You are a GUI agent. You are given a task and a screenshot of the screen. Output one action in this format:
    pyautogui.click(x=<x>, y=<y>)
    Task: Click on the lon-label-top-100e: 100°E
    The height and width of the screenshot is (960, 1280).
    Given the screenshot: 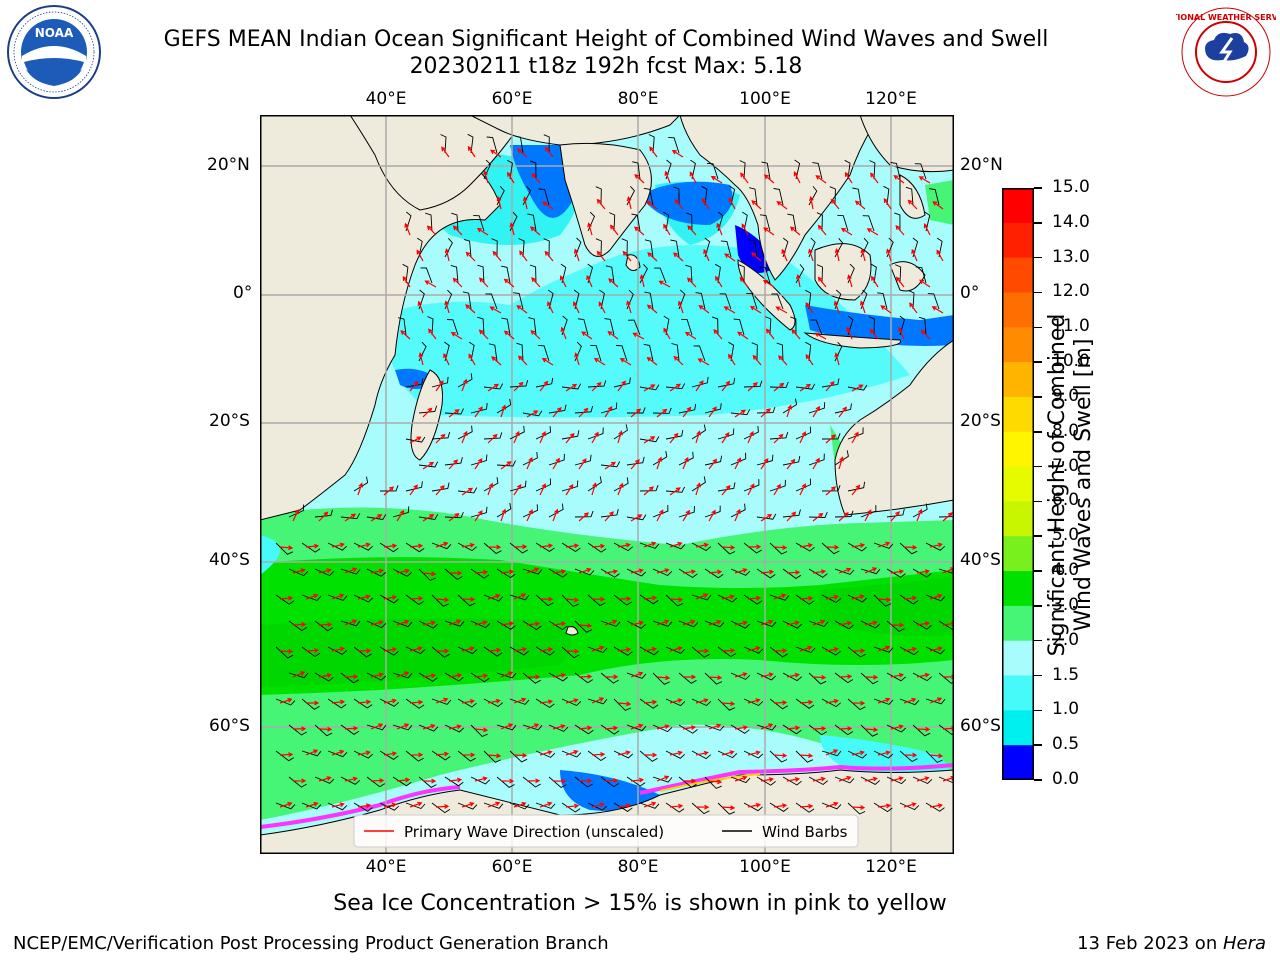 What is the action you would take?
    pyautogui.click(x=765, y=99)
    